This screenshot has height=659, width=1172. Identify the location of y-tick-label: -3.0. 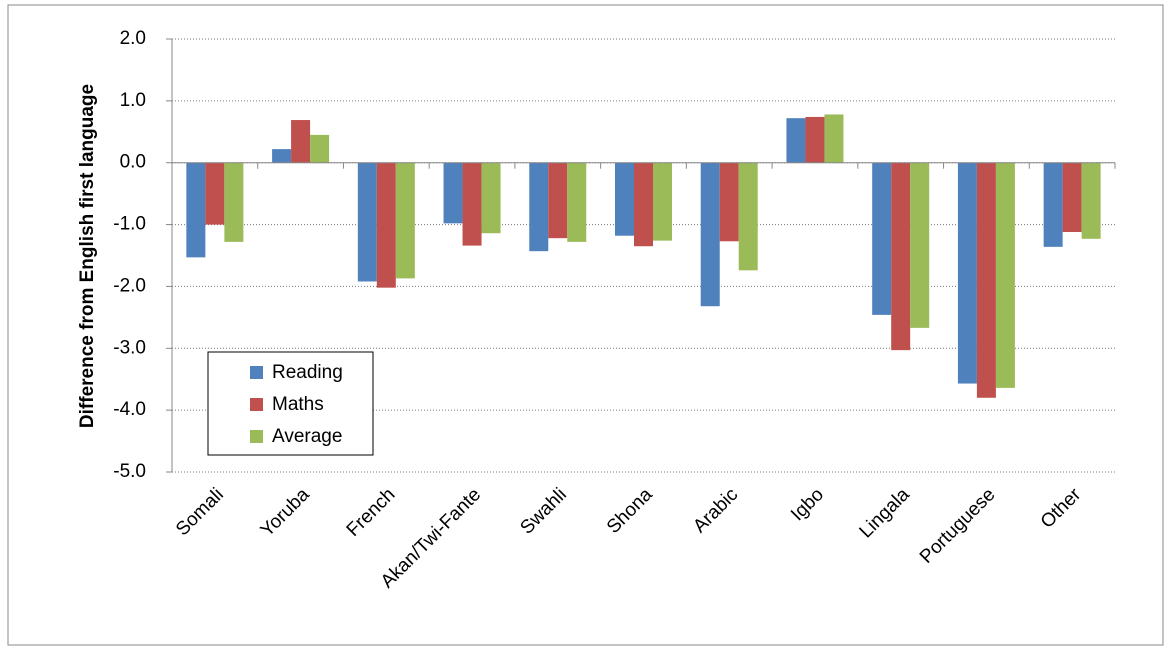
(129, 347).